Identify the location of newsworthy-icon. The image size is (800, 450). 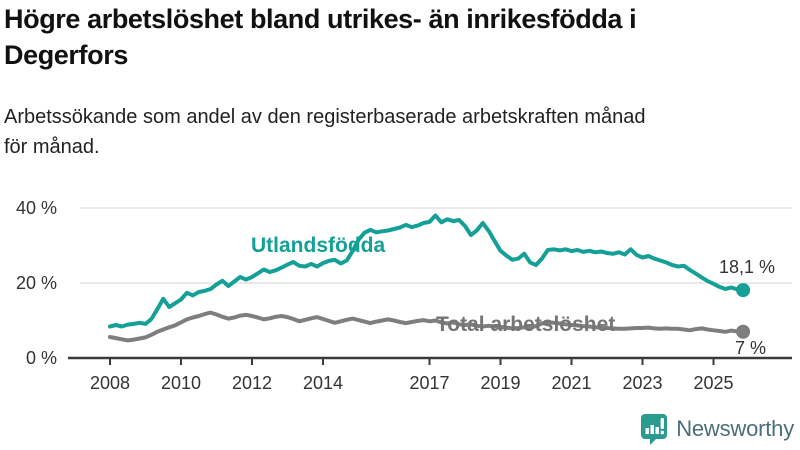
(654, 429).